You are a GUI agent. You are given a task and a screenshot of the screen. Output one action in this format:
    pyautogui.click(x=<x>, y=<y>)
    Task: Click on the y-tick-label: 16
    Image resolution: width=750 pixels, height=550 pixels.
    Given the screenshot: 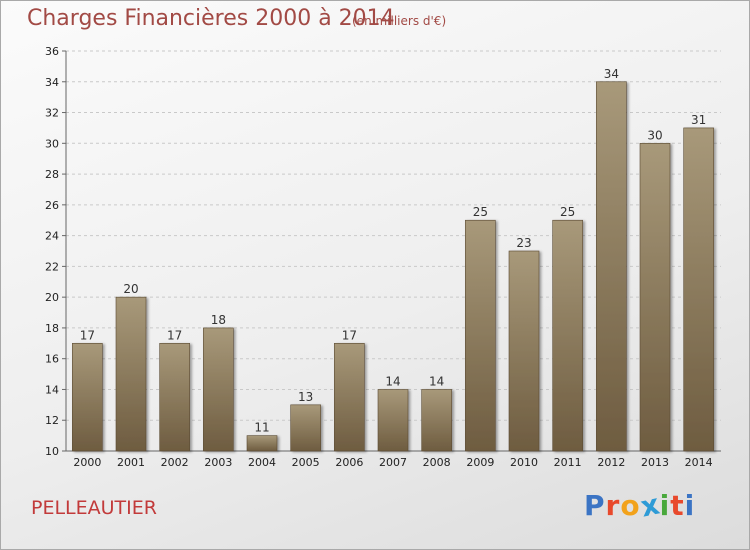 What is the action you would take?
    pyautogui.click(x=52, y=359)
    